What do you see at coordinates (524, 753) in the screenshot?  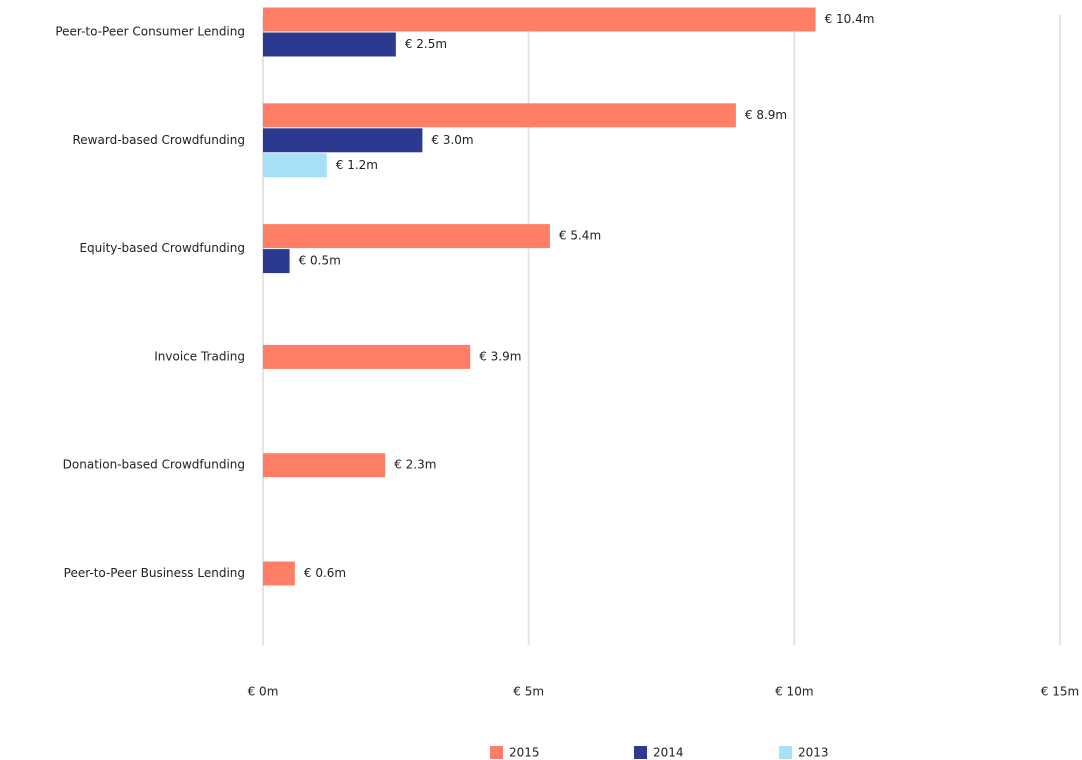 I see `legend-label: 2015` at bounding box center [524, 753].